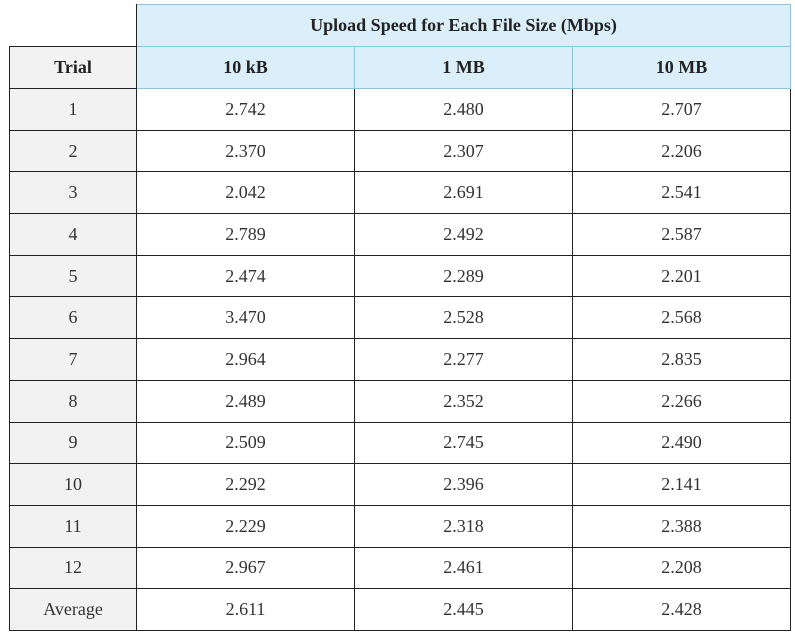 Image resolution: width=795 pixels, height=639 pixels. Describe the element at coordinates (73, 109) in the screenshot. I see `trial-cell: 1` at that location.